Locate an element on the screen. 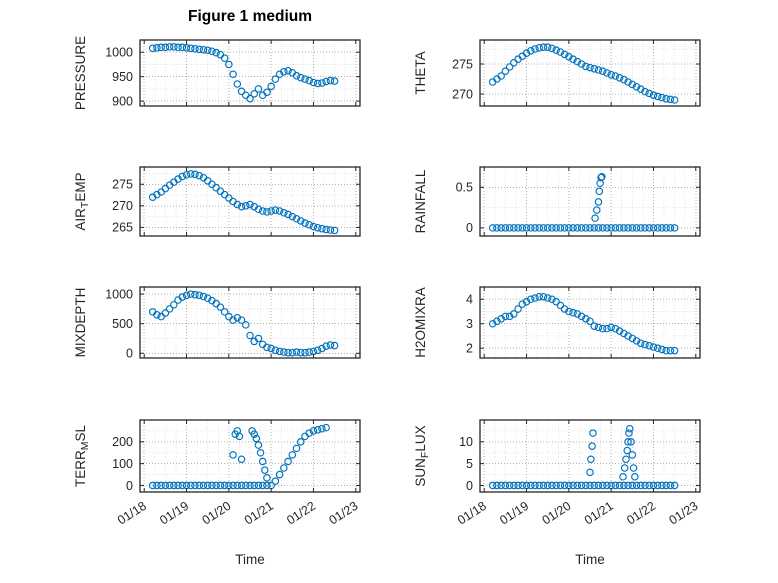 This screenshot has width=778, height=583. y-tick-label: 5 is located at coordinates (469, 464).